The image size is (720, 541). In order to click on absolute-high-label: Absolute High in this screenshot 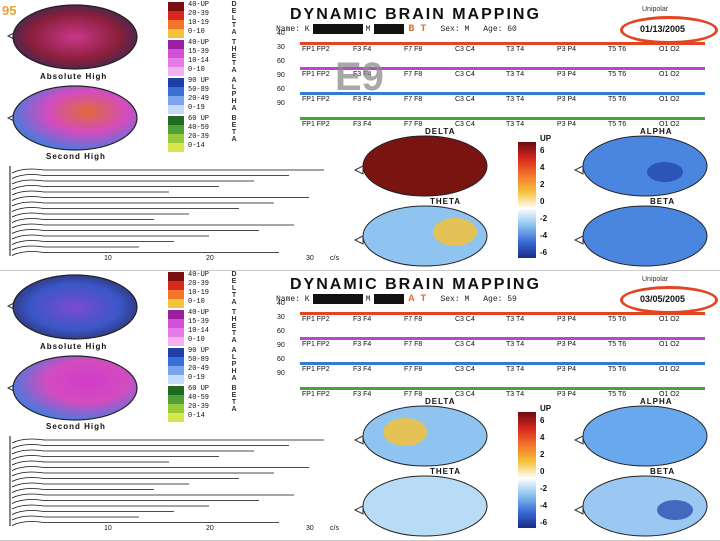, I will do `click(74, 346)`.